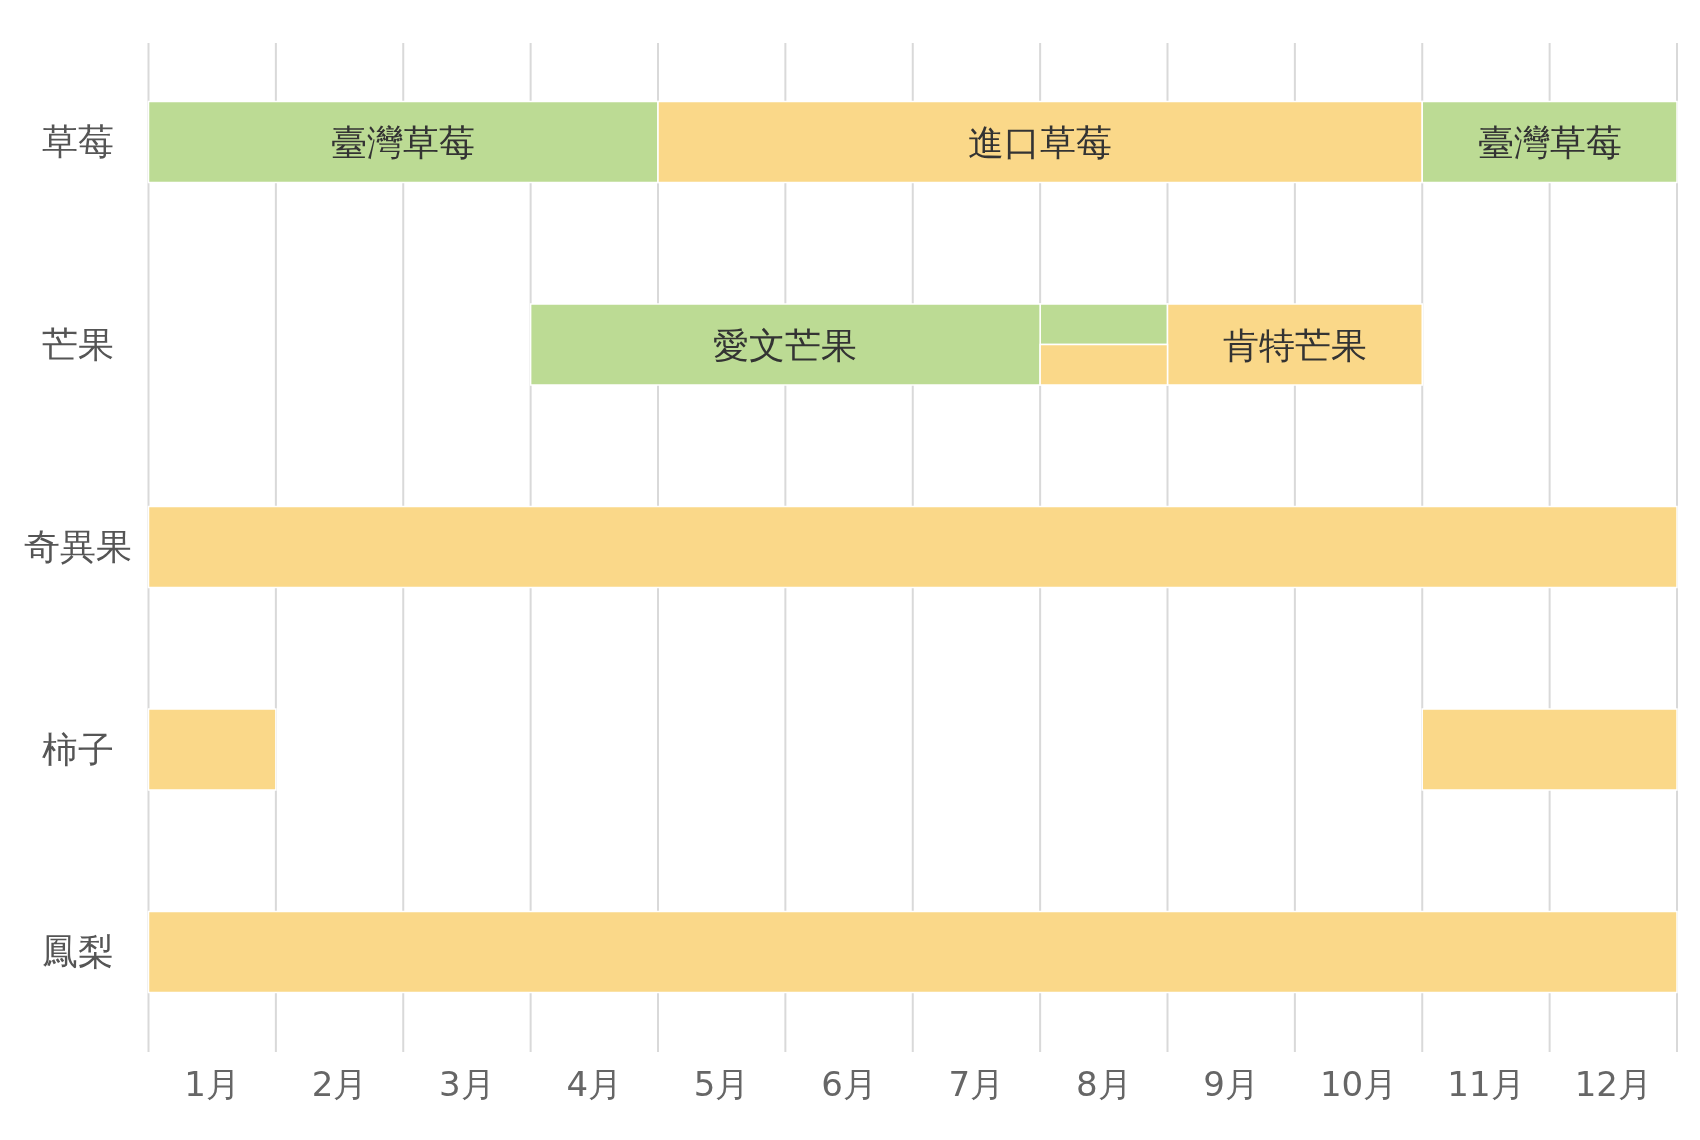 This screenshot has height=1140, width=1700. I want to click on data-label: 進口草莓, so click(1040, 142).